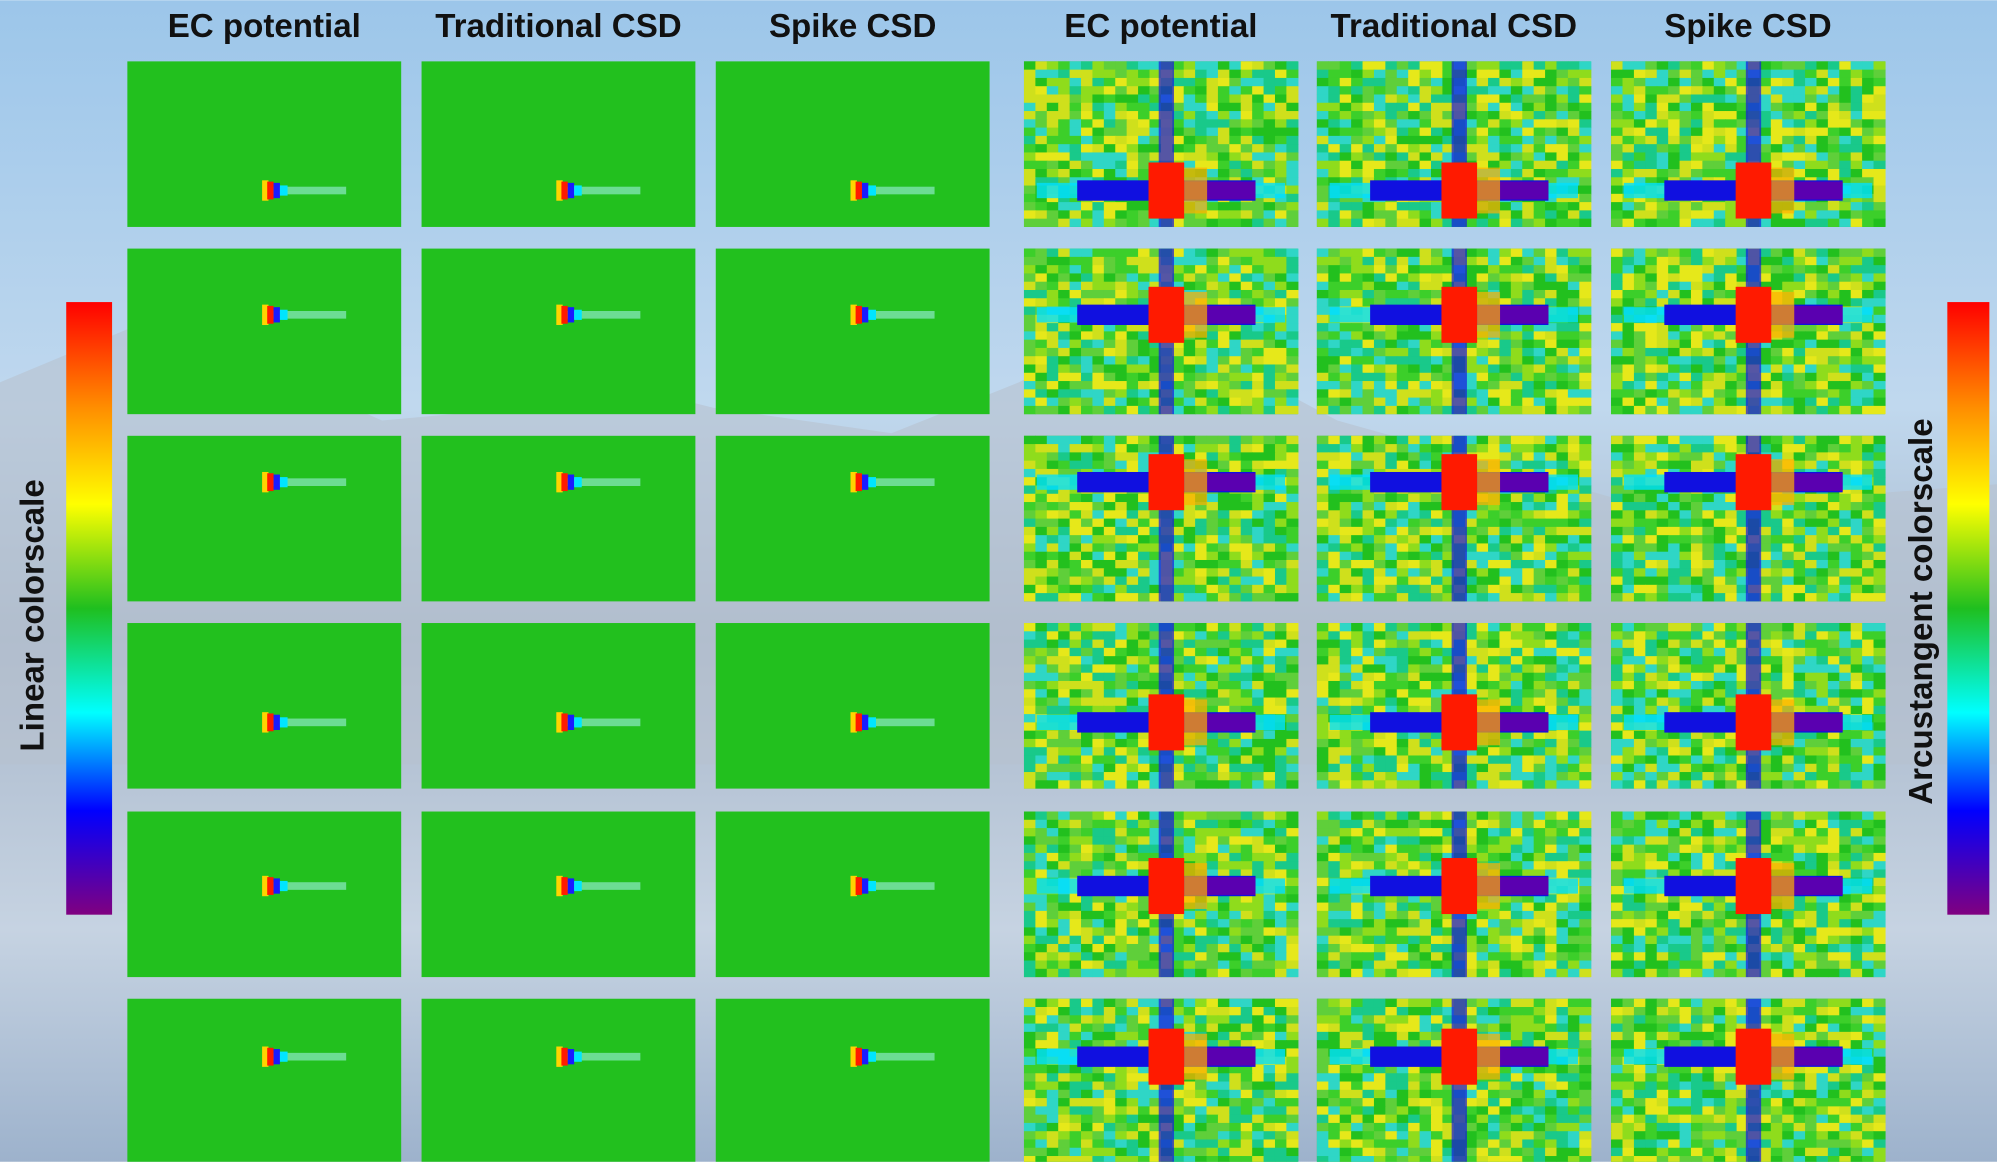 The width and height of the screenshot is (1997, 1162). I want to click on blob, so click(571, 482).